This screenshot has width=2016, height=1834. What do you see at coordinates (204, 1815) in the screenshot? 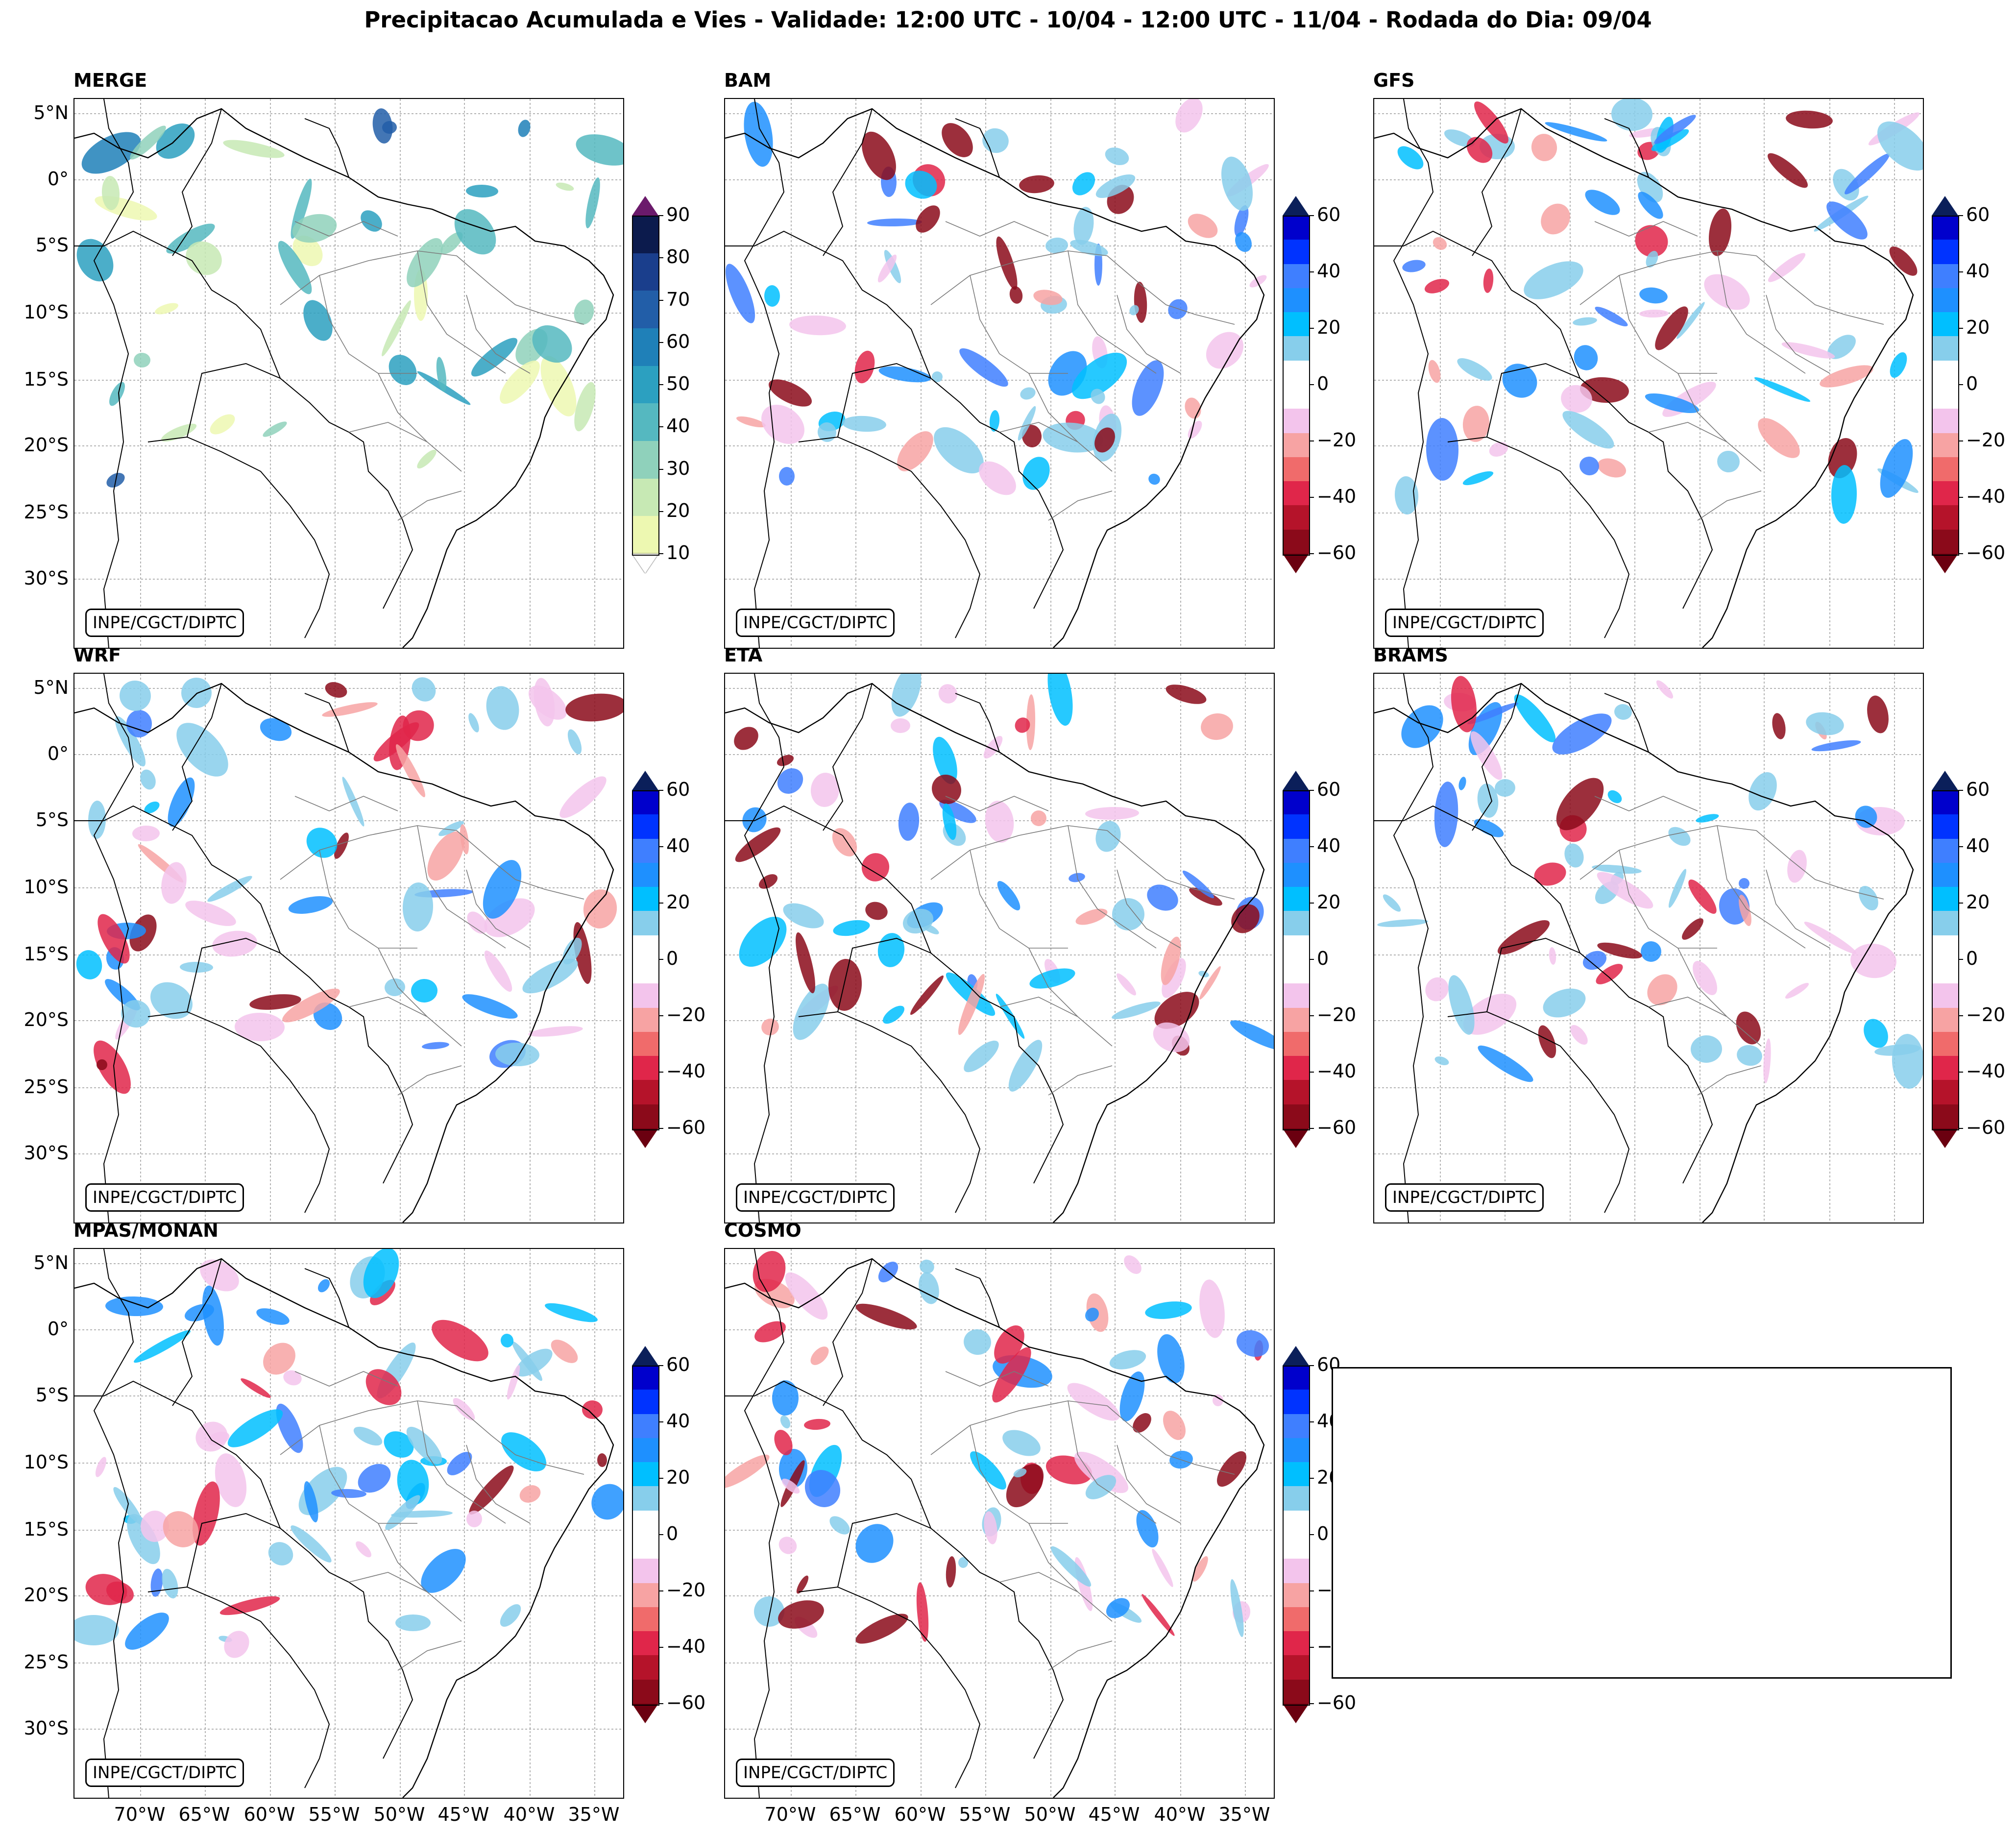
I see `lon-label: 65°W` at bounding box center [204, 1815].